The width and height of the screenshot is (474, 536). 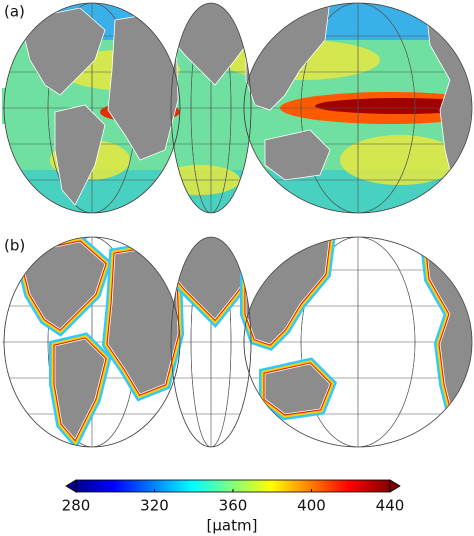 I want to click on colorbar-tick-label: 320, so click(x=154, y=506).